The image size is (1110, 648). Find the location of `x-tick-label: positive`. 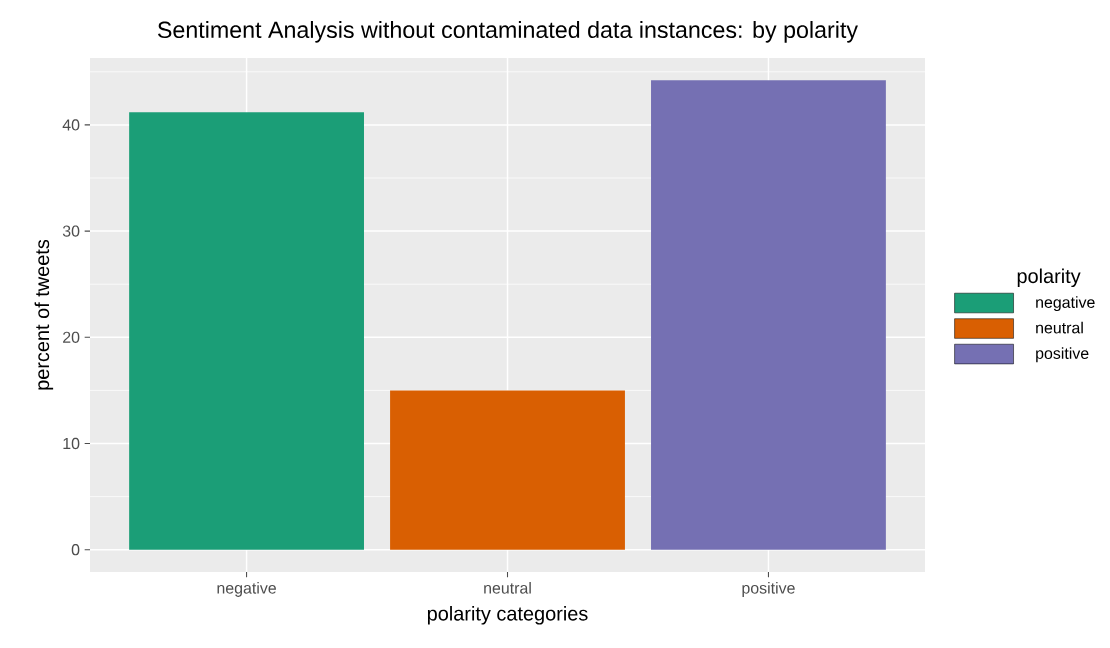

x-tick-label: positive is located at coordinates (768, 589).